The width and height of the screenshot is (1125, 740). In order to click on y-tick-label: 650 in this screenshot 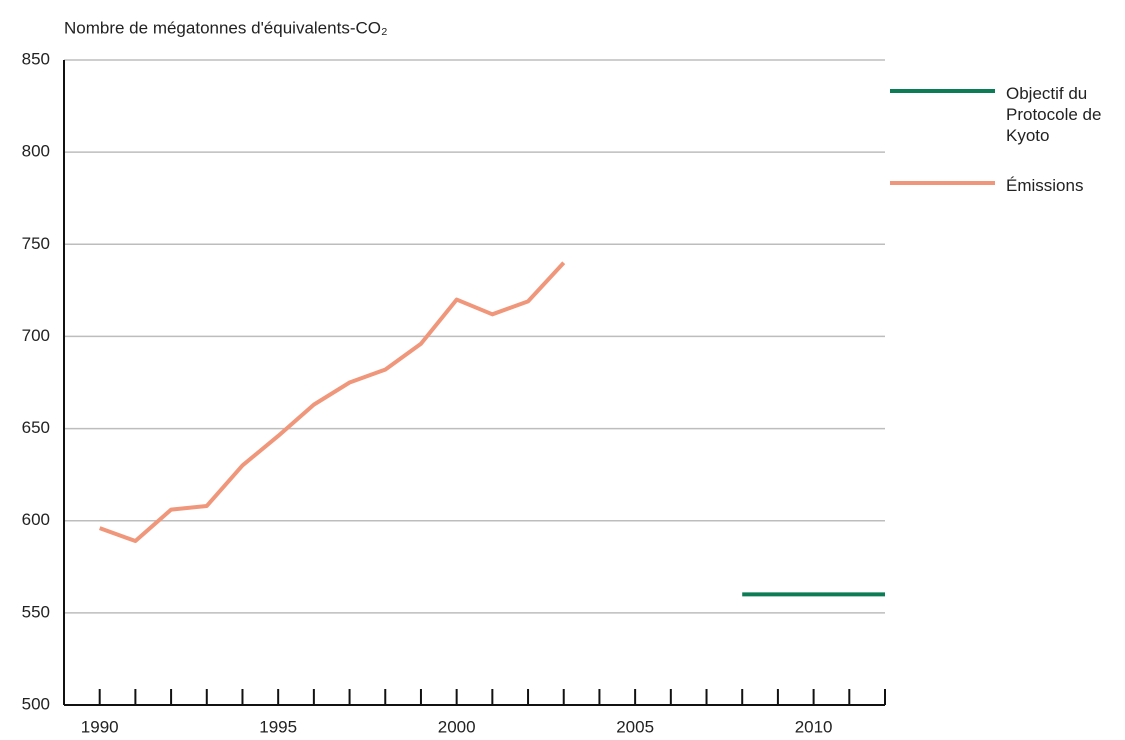, I will do `click(36, 427)`.